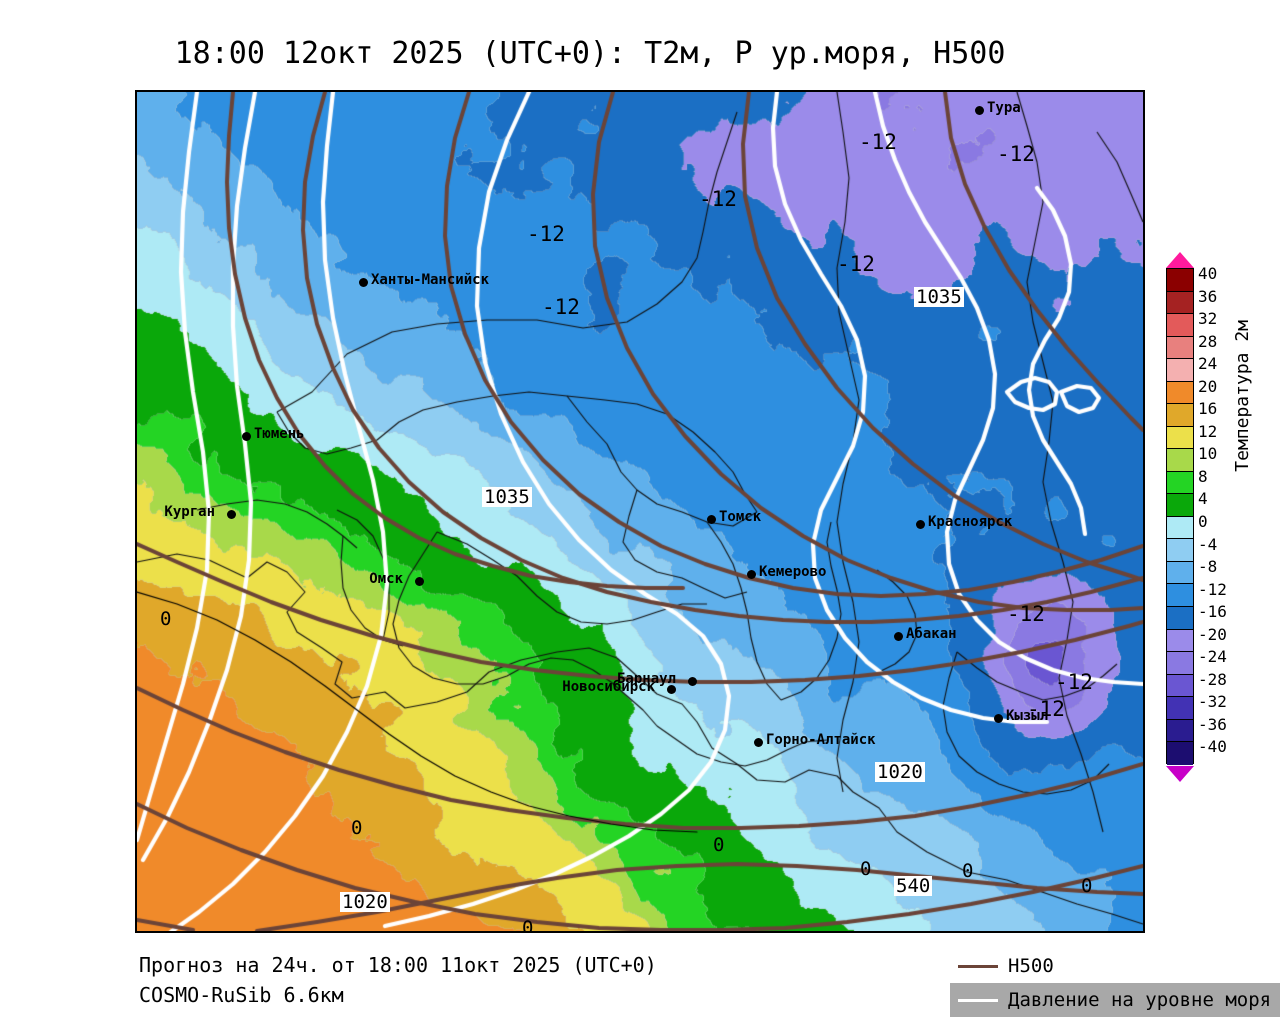 This screenshot has height=1024, width=1280. I want to click on city-label: Новосибирск, so click(608, 687).